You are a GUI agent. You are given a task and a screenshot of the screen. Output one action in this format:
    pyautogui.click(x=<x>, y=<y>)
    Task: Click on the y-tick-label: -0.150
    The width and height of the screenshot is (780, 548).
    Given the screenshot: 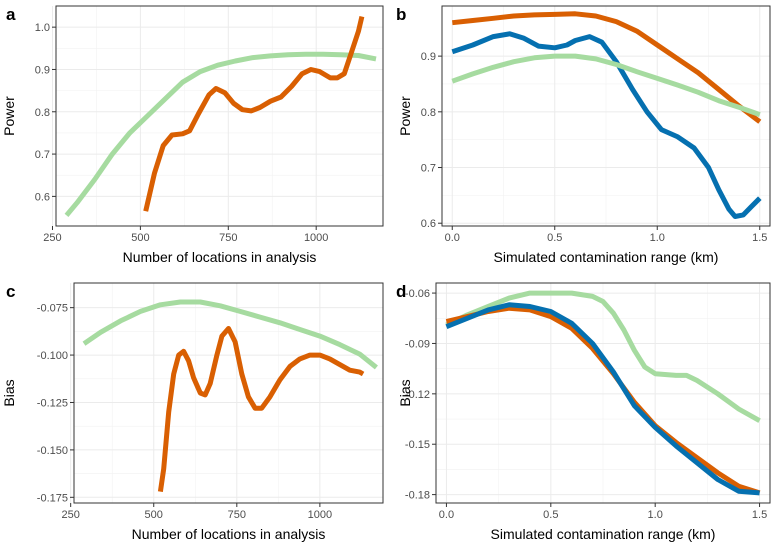 What is the action you would take?
    pyautogui.click(x=52, y=451)
    